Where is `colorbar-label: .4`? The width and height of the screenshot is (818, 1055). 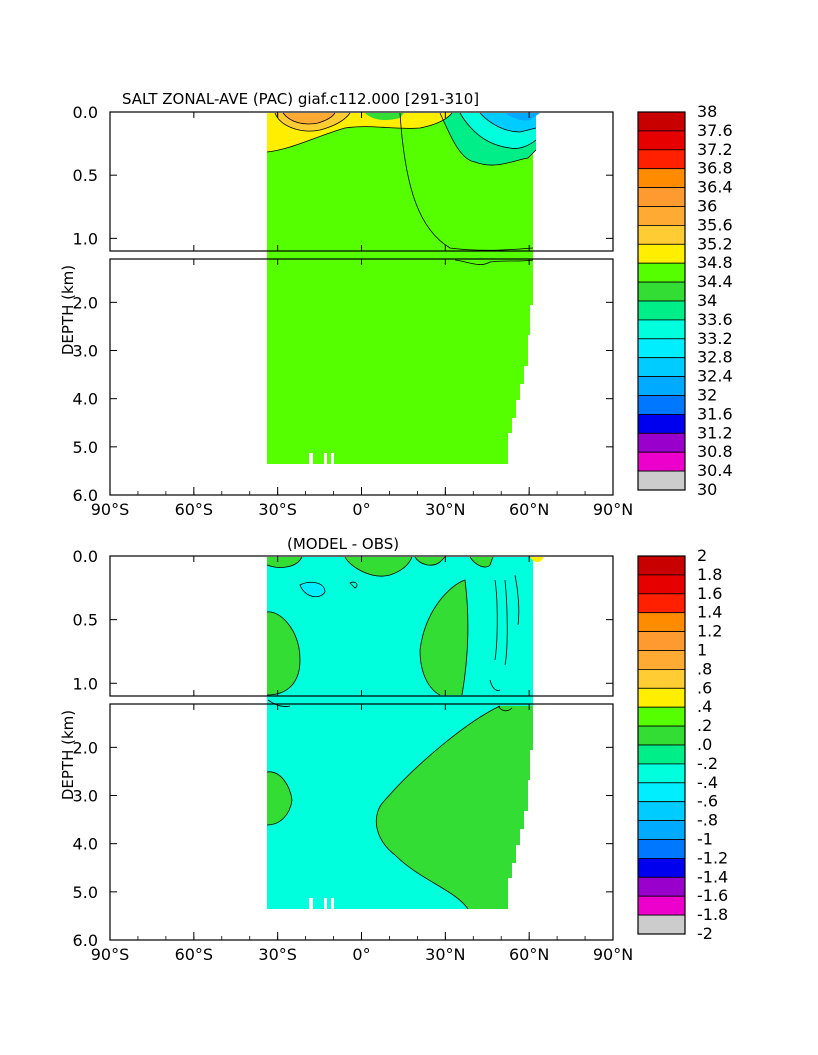 colorbar-label: .4 is located at coordinates (704, 706).